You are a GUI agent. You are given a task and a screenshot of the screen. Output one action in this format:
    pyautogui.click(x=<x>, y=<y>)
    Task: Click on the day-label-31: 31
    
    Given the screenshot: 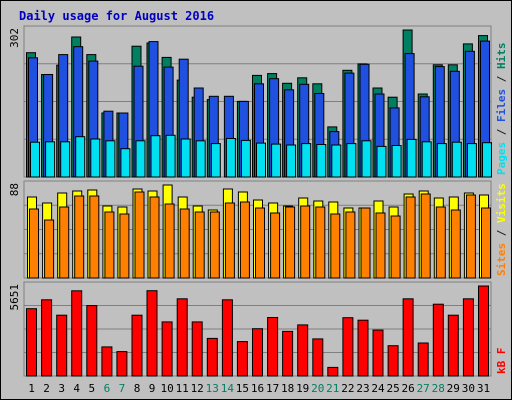 What is the action you would take?
    pyautogui.click(x=483, y=388)
    